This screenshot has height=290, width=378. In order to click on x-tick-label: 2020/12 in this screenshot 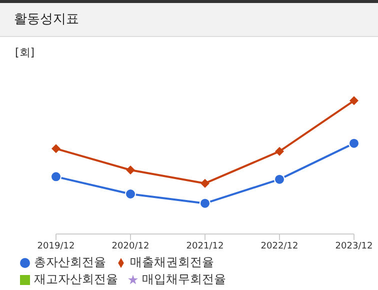, I will do `click(131, 246)`.